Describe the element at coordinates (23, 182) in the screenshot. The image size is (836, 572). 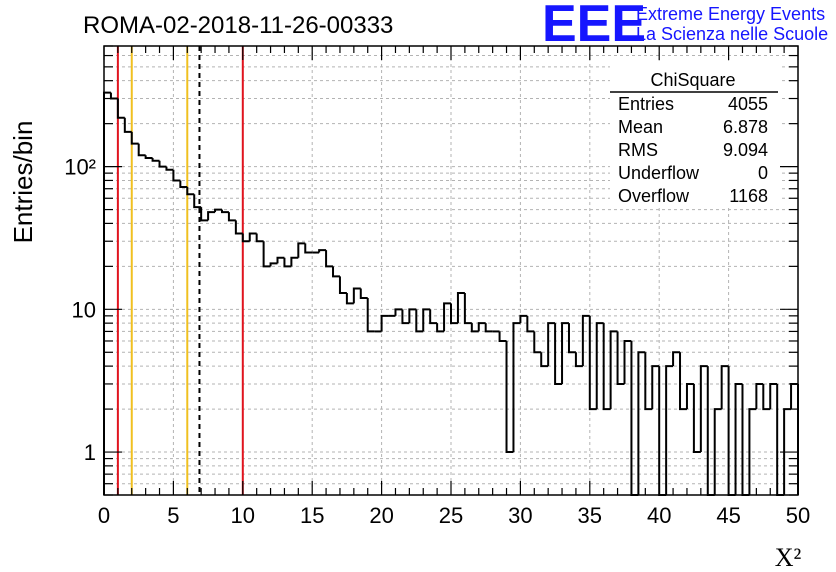
I see `y-axis-label: Entries/bin` at that location.